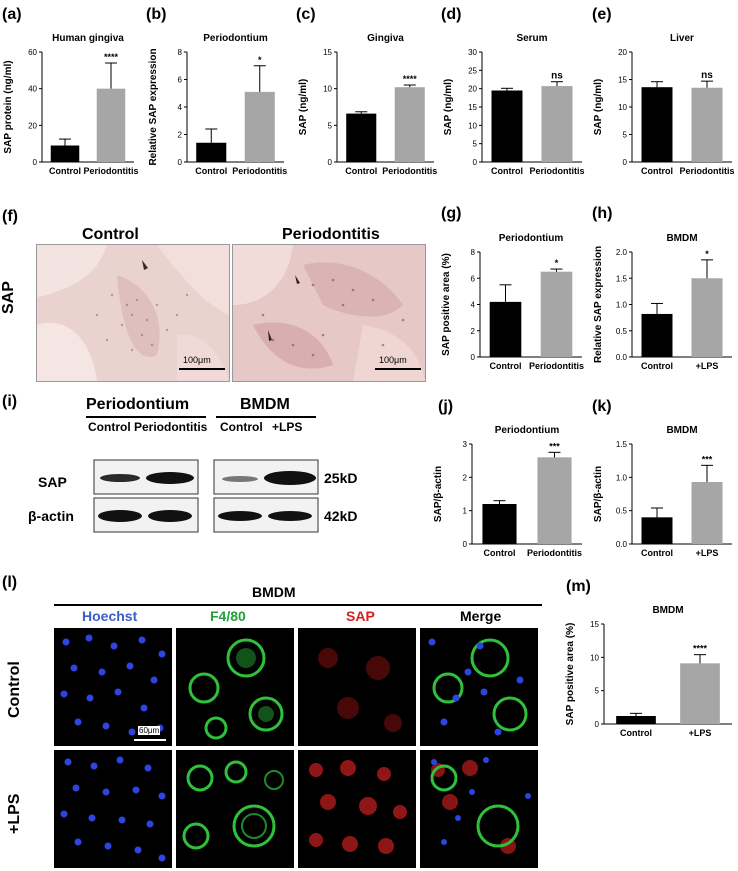 Image resolution: width=738 pixels, height=871 pixels. Describe the element at coordinates (149, 730) in the screenshot. I see `if-scale-bar: 60μm` at that location.